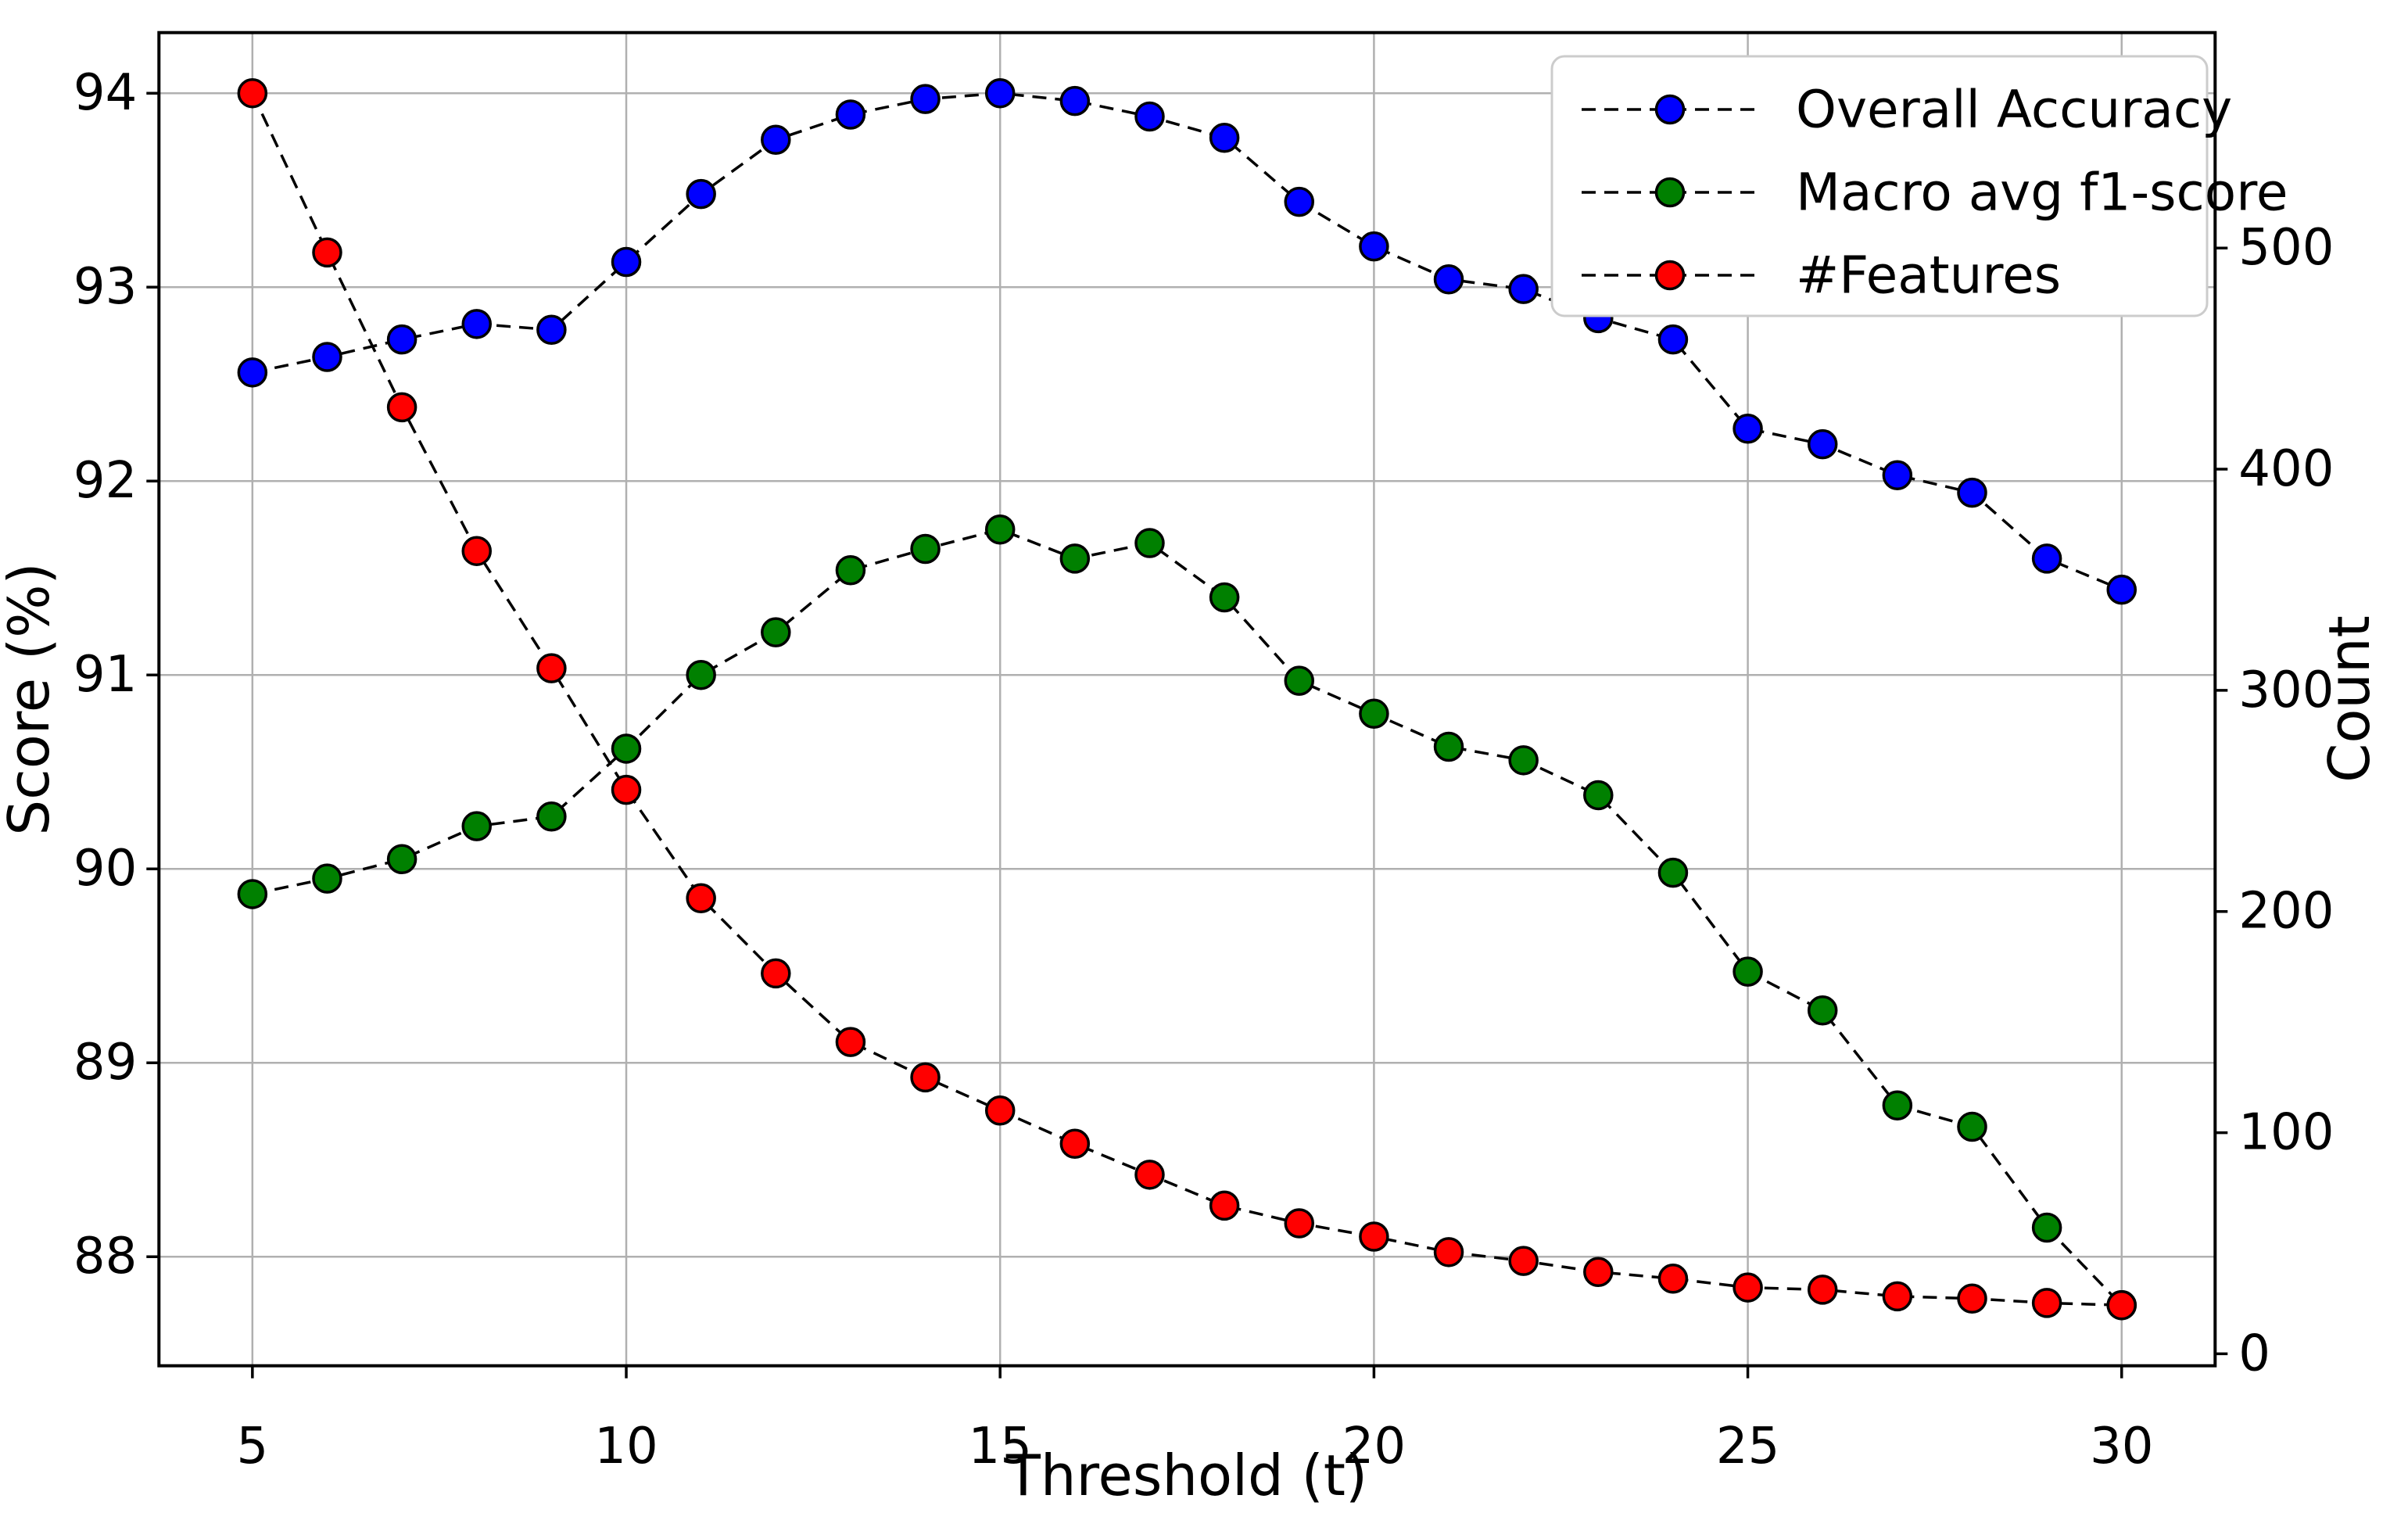  What do you see at coordinates (1186, 1476) in the screenshot?
I see `x-axis-label: Threshold (t)` at bounding box center [1186, 1476].